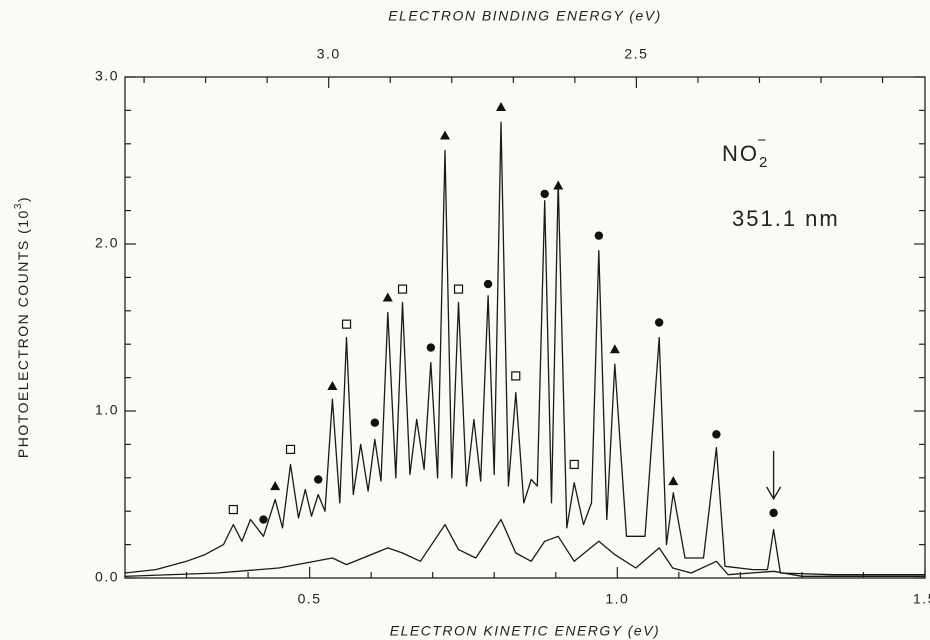 Image resolution: width=930 pixels, height=640 pixels. What do you see at coordinates (23, 199) in the screenshot?
I see `y-label-close: )` at bounding box center [23, 199].